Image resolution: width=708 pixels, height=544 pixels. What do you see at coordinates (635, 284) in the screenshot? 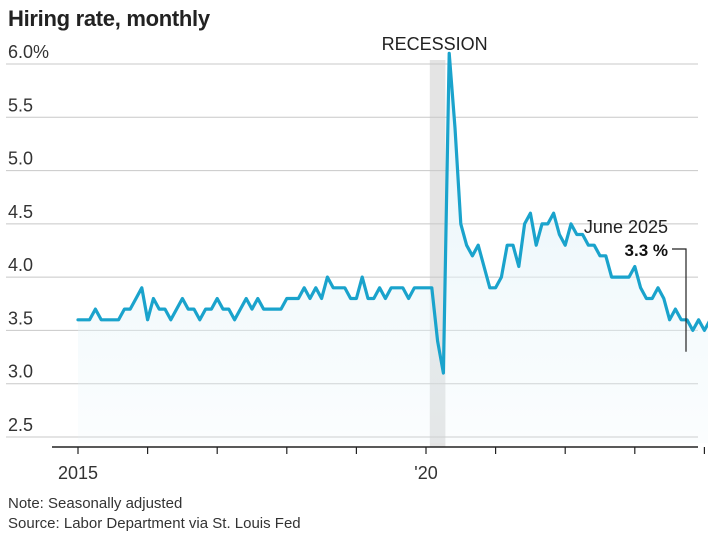
I see `annotation-layer: June 2025 3.3 %` at bounding box center [635, 284].